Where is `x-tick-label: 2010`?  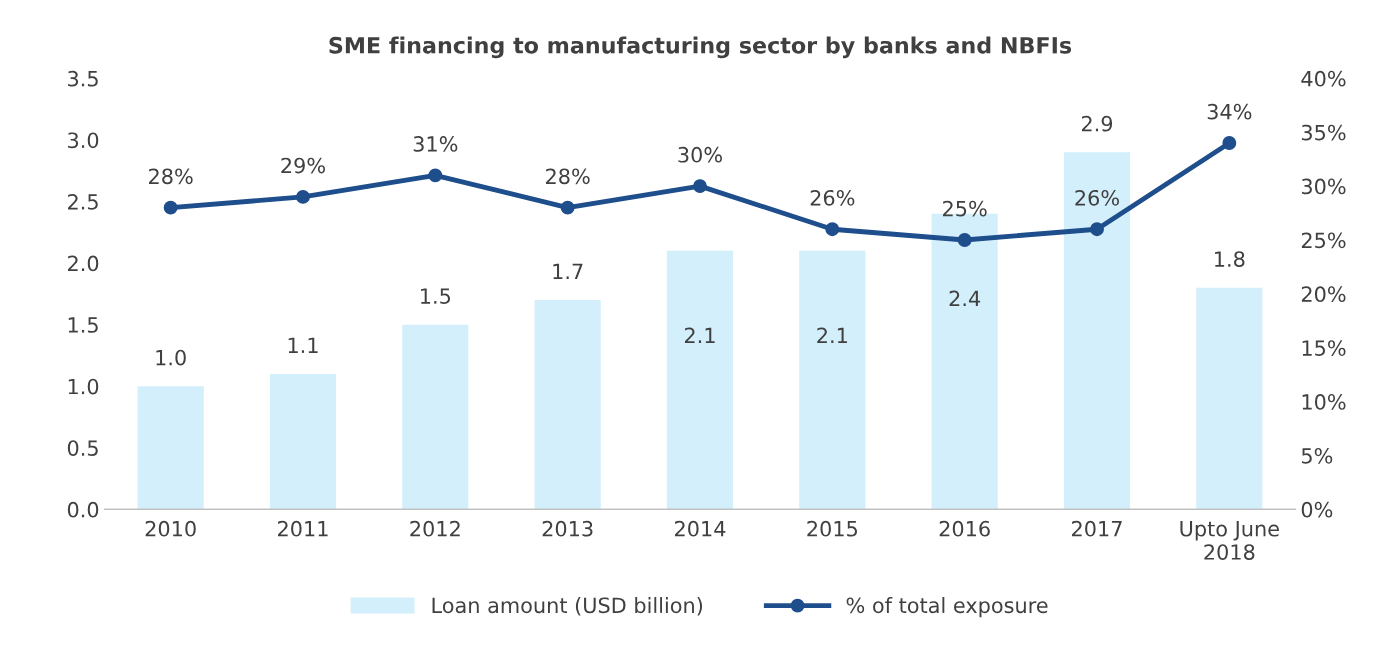
x-tick-label: 2010 is located at coordinates (170, 528).